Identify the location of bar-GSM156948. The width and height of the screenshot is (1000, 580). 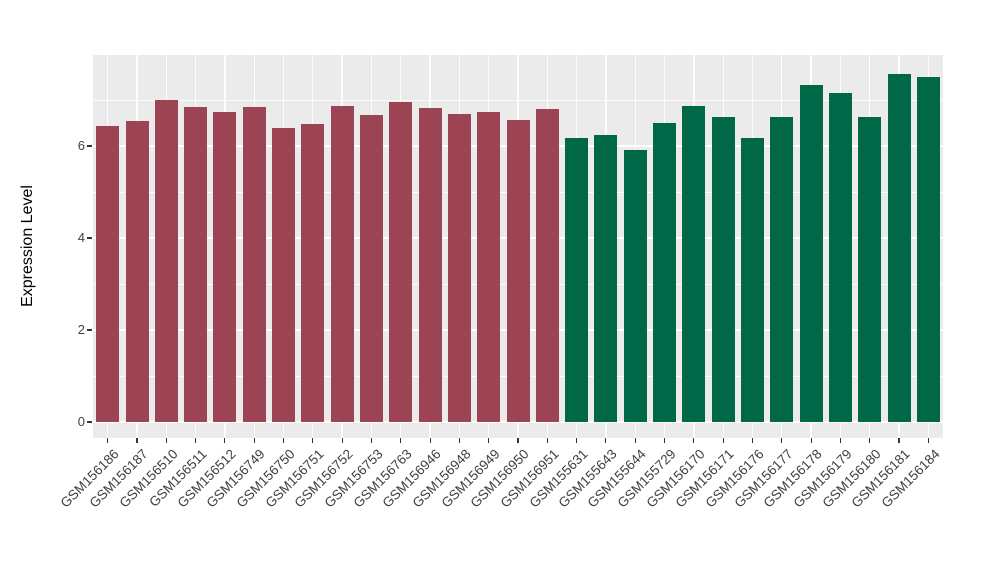
(459, 267).